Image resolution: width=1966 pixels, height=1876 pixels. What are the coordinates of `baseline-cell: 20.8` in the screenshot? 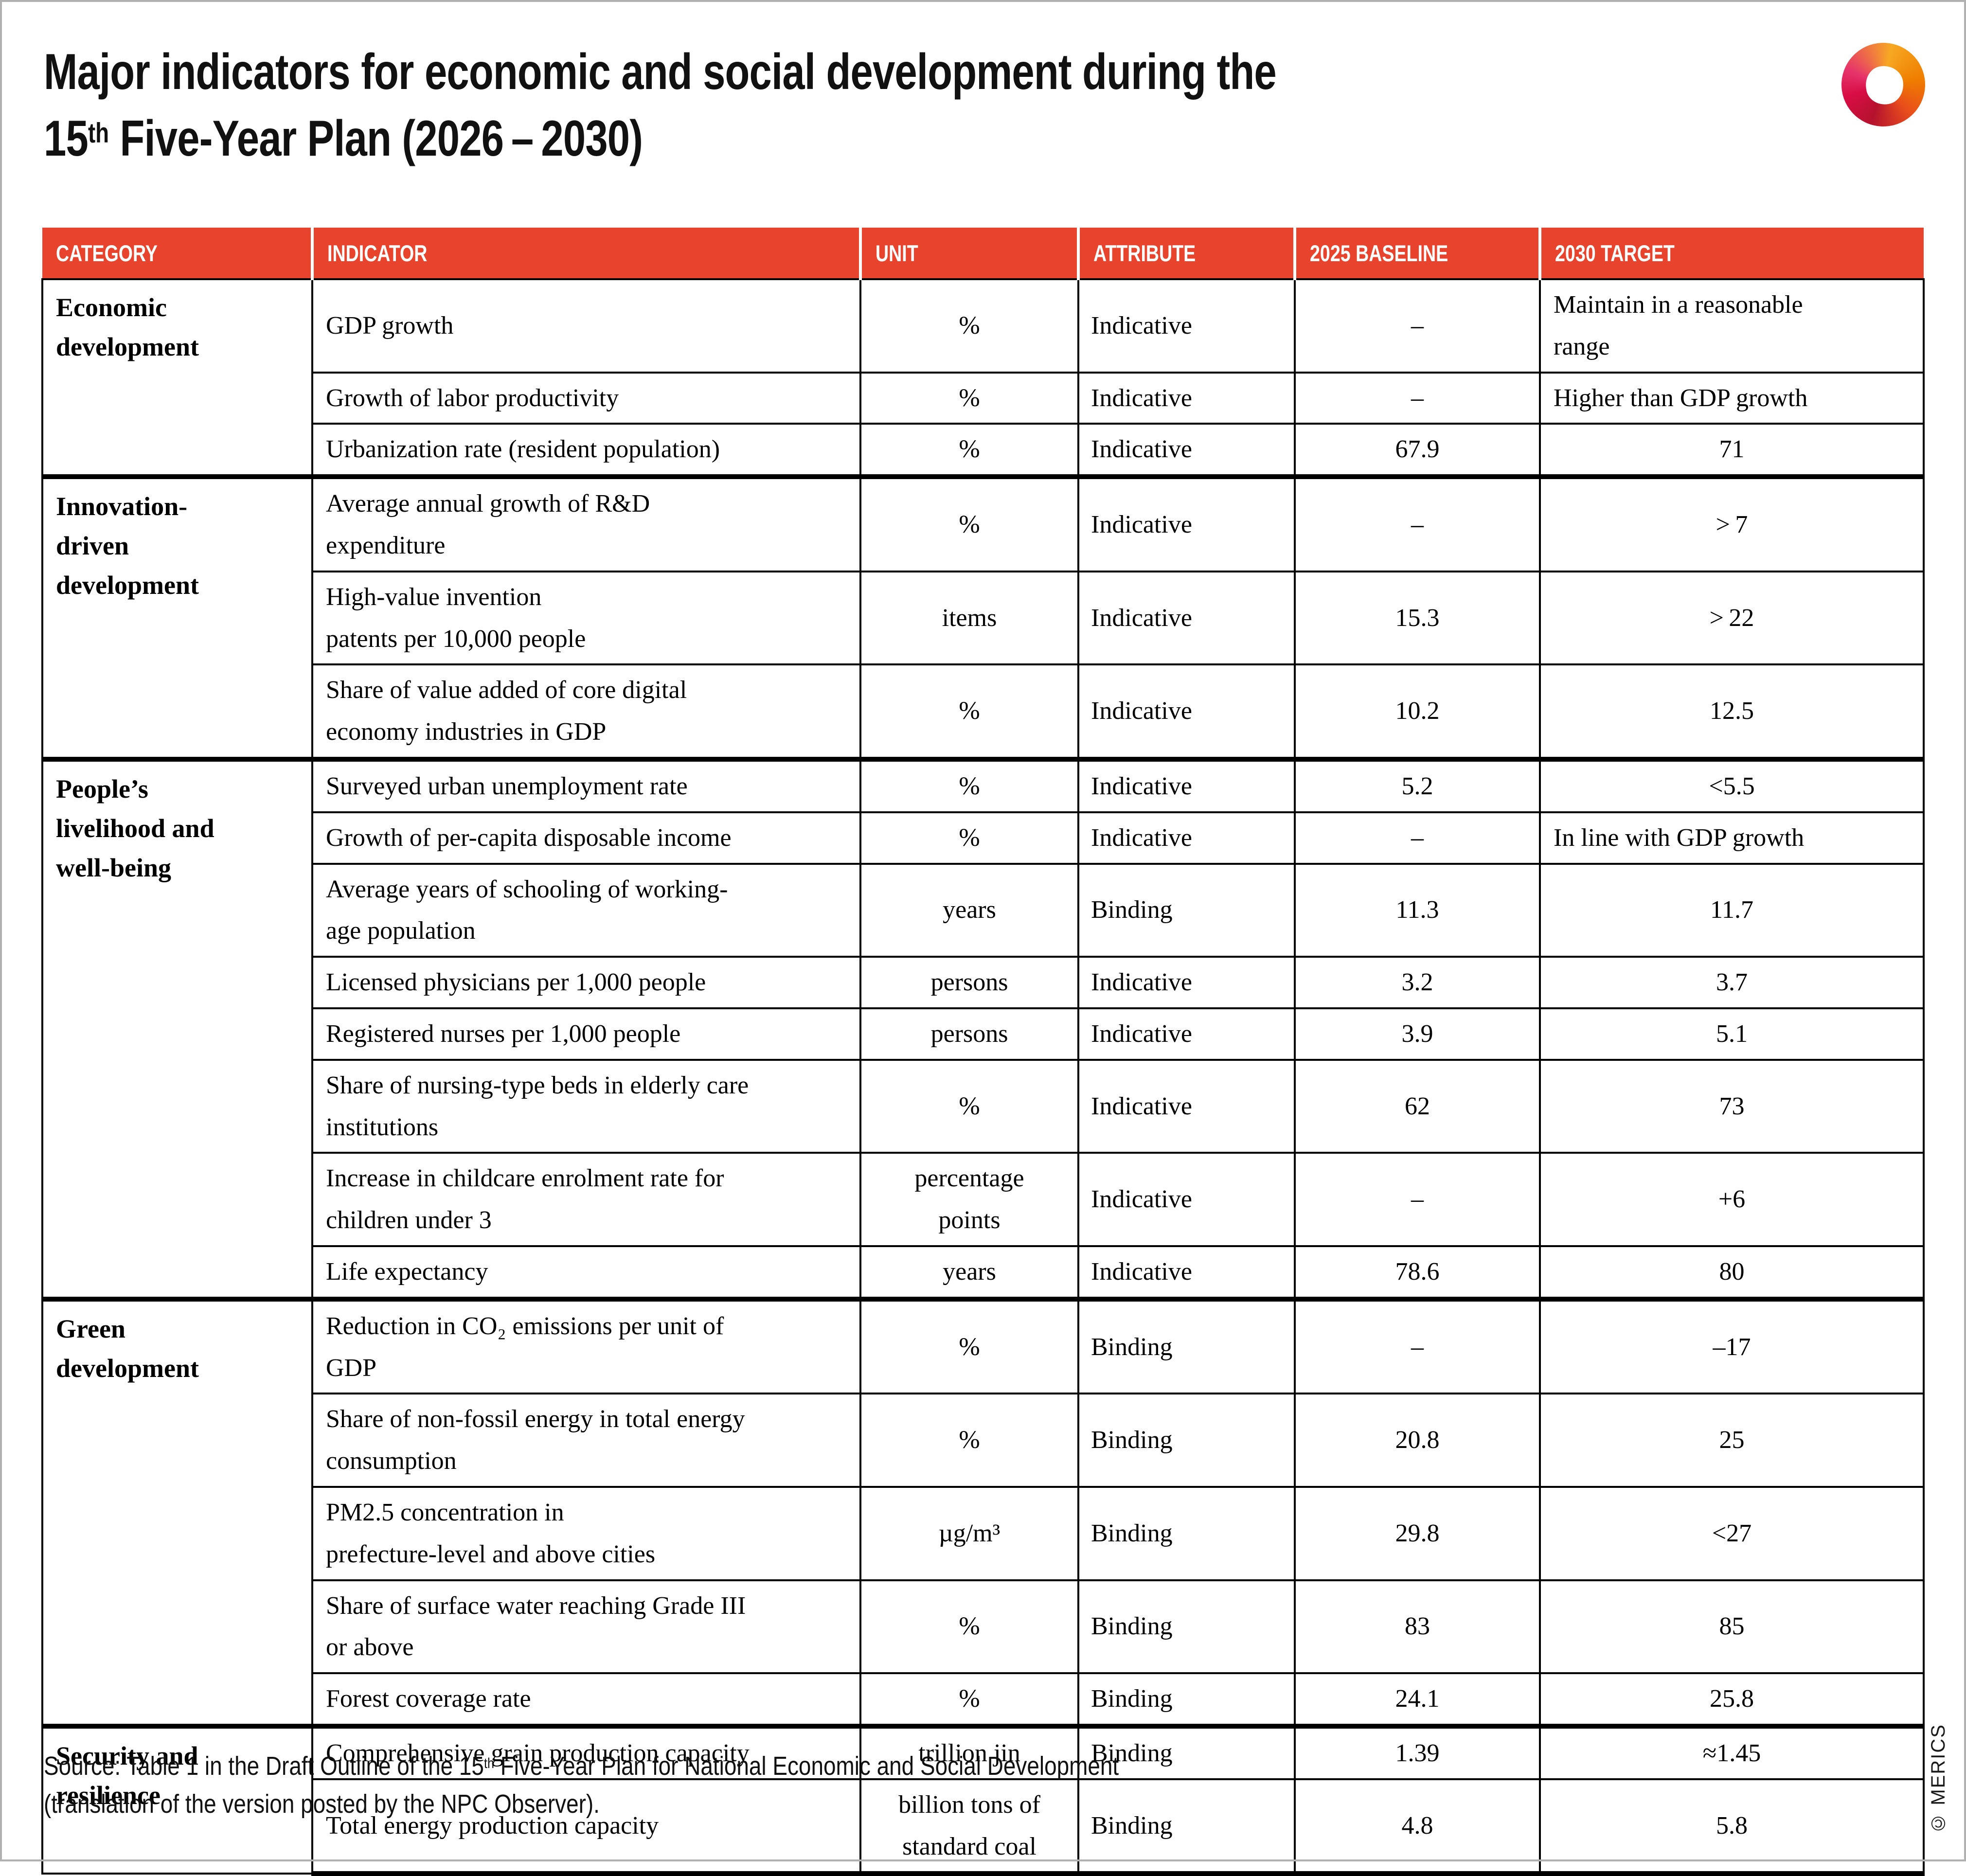 It's located at (1418, 1440).